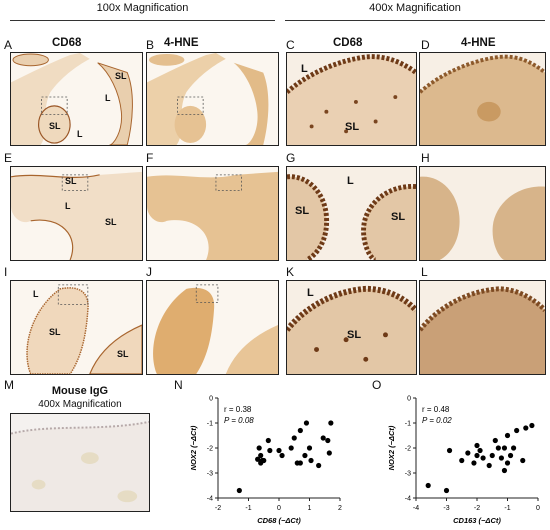 Image resolution: width=550 pixels, height=530 pixels. What do you see at coordinates (210, 499) in the screenshot?
I see `n-y-tick-label: -4` at bounding box center [210, 499].